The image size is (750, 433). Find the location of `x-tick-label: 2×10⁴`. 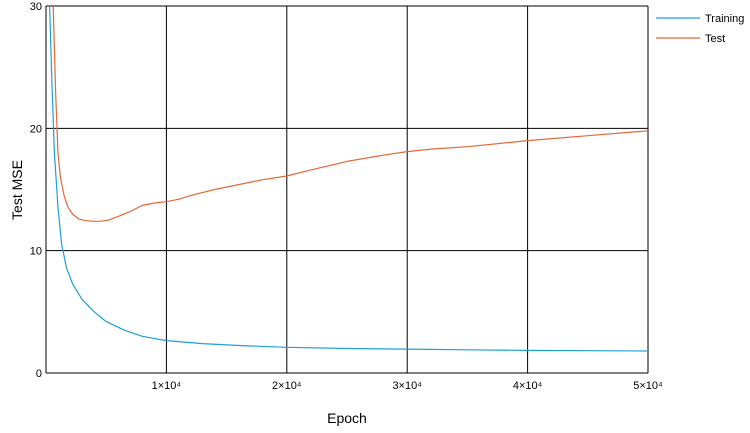

x-tick-label: 2×10⁴ is located at coordinates (287, 386).